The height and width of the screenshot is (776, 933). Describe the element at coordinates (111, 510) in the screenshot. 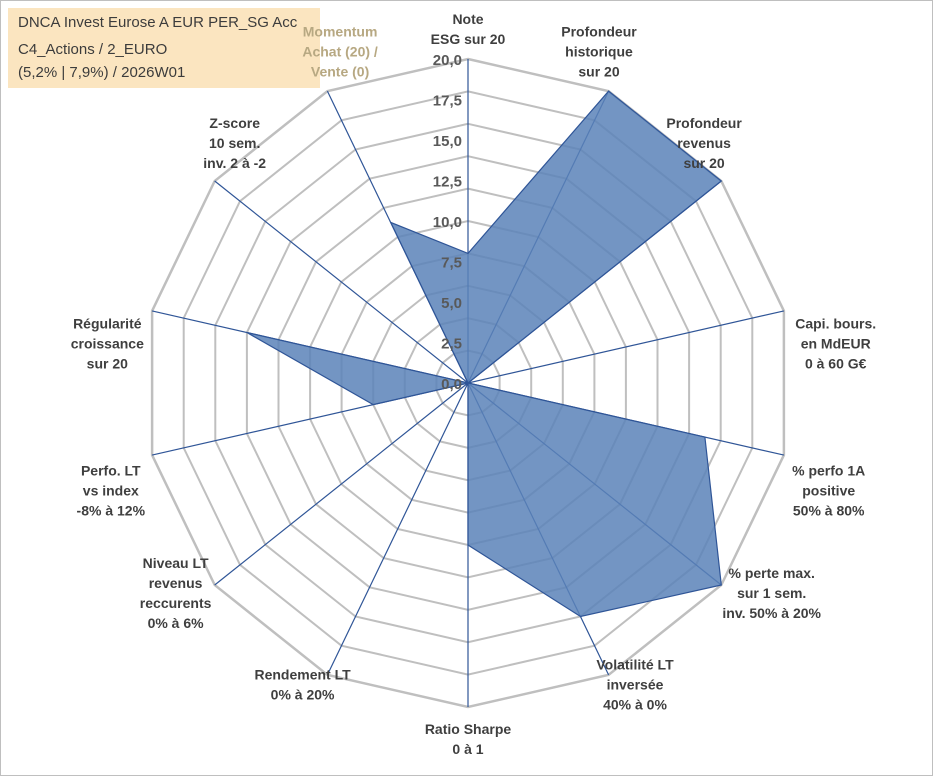

I see `axis-label: -8% à 12%` at that location.